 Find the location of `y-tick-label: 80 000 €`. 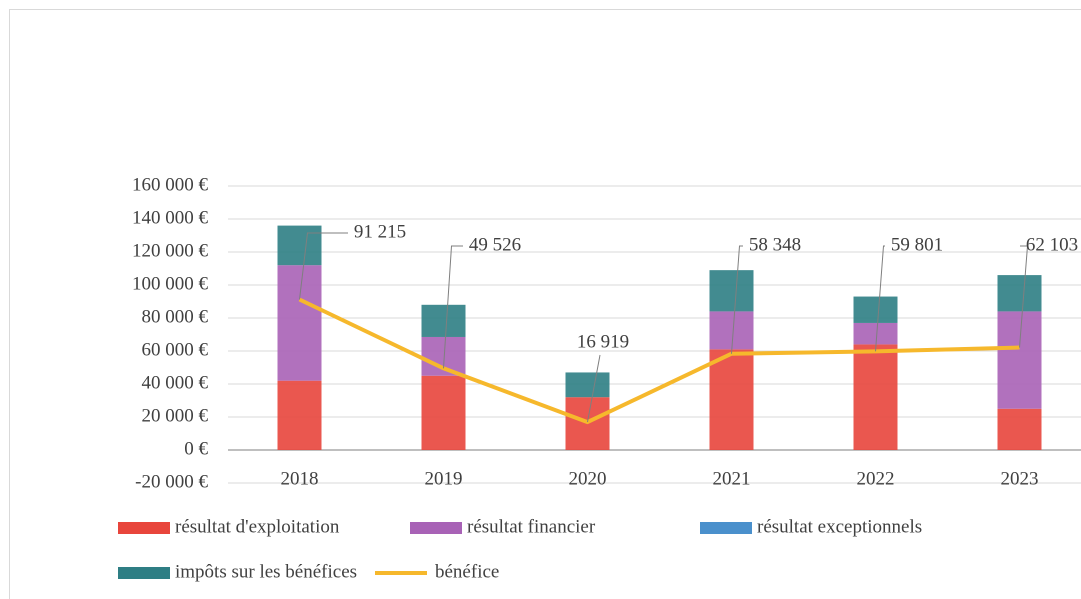

y-tick-label: 80 000 € is located at coordinates (175, 316).